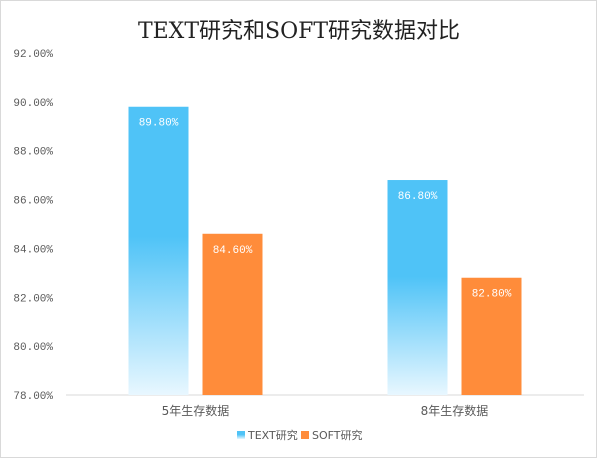  Describe the element at coordinates (33, 397) in the screenshot. I see `y-tick-label: 78.00%` at that location.